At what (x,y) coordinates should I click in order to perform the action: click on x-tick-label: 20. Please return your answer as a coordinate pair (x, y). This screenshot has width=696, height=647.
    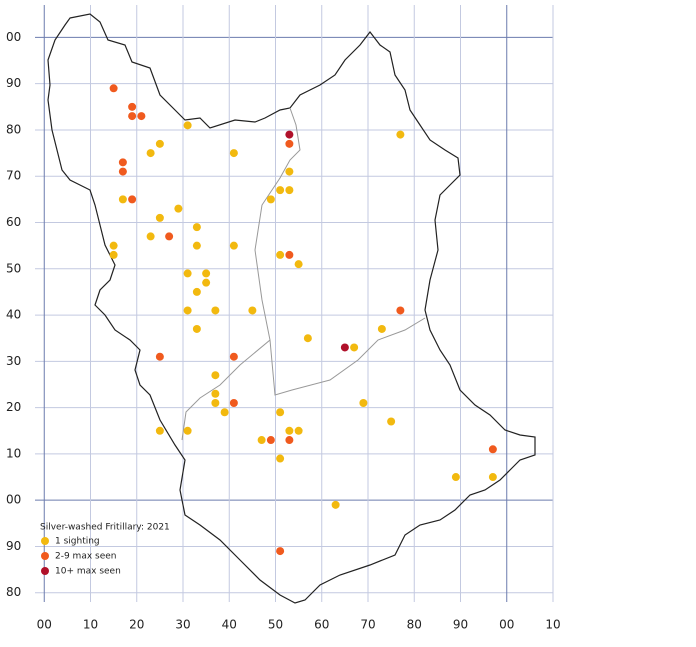
    Looking at the image, I should click on (136, 625).